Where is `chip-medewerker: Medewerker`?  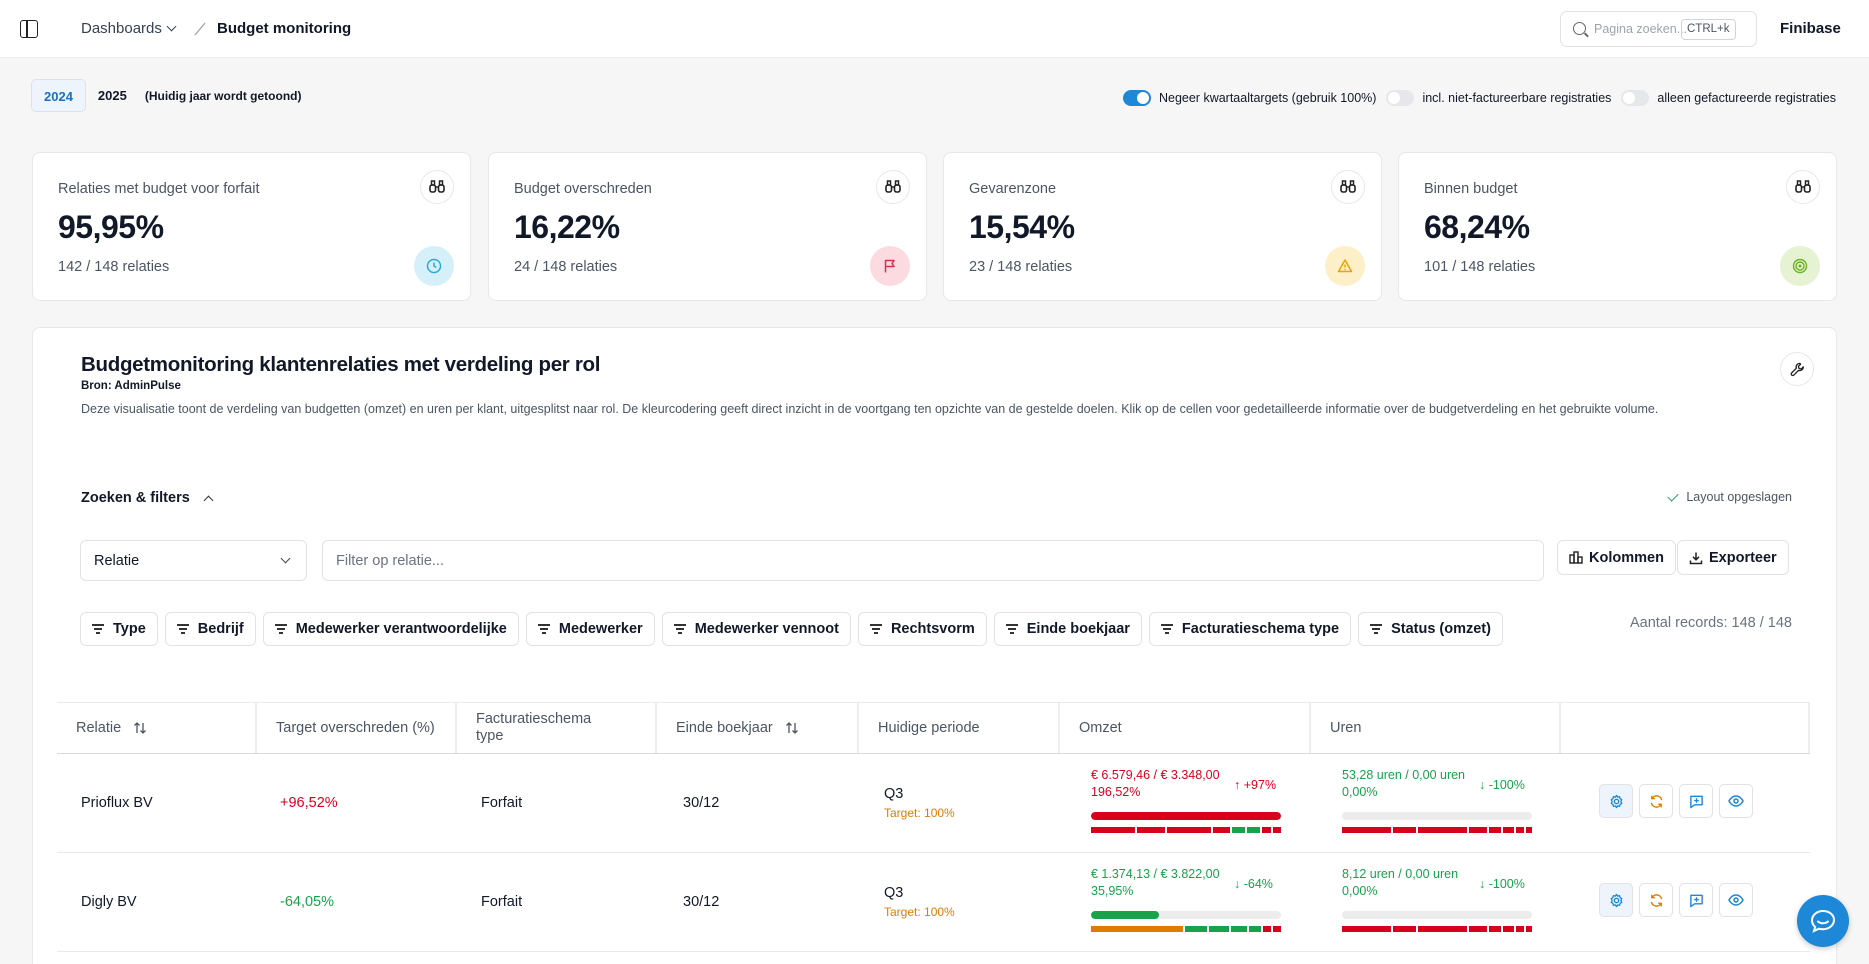 chip-medewerker: Medewerker is located at coordinates (590, 629).